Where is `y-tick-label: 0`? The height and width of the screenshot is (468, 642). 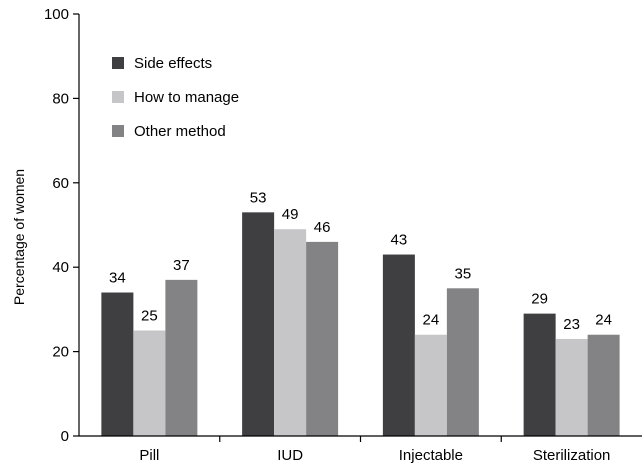
y-tick-label: 0 is located at coordinates (65, 436).